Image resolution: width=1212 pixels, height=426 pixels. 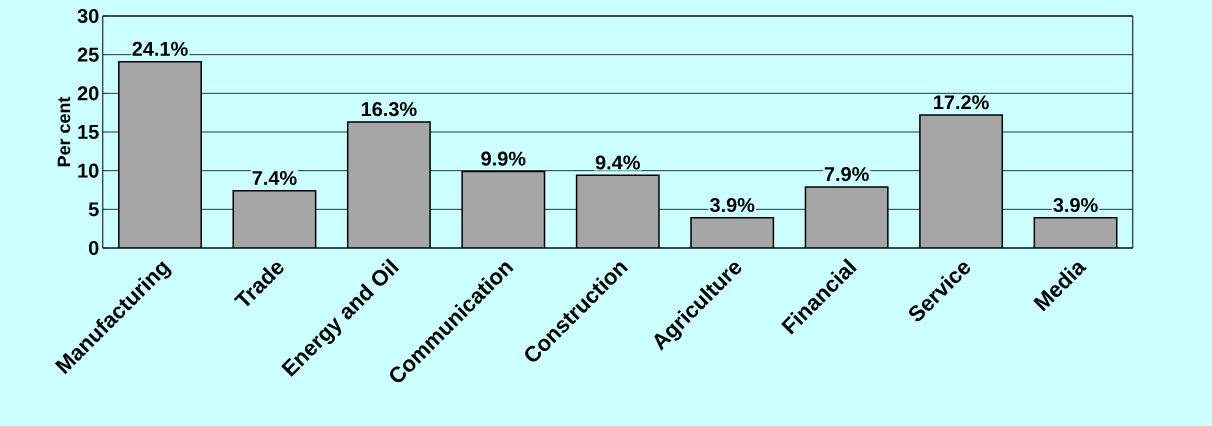 I want to click on y-tick-label: 5, so click(x=93, y=209).